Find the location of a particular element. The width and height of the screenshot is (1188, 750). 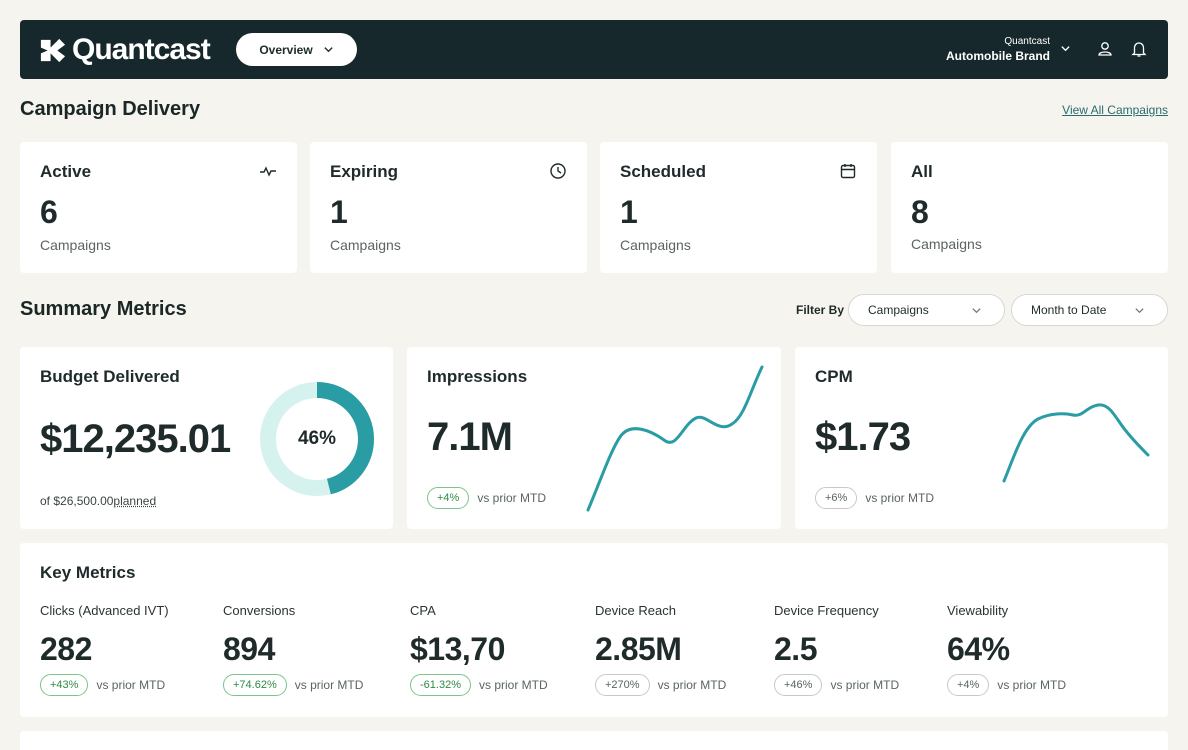

brand-name: Quantcast is located at coordinates (141, 49).